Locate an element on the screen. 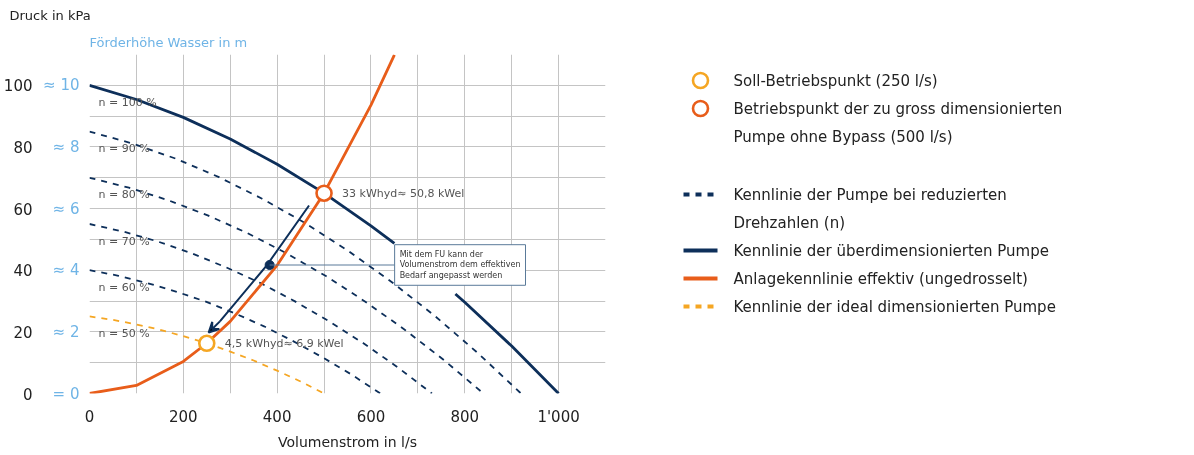 Image resolution: width=1194 pixels, height=455 pixels. y-tick-label: 80 is located at coordinates (23, 147).